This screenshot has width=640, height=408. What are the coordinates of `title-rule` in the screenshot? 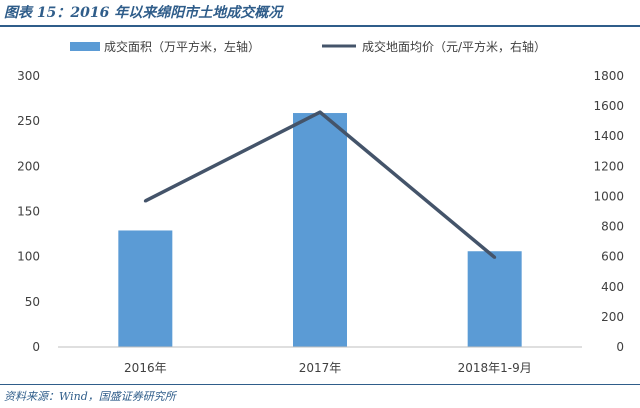 It's located at (320, 26).